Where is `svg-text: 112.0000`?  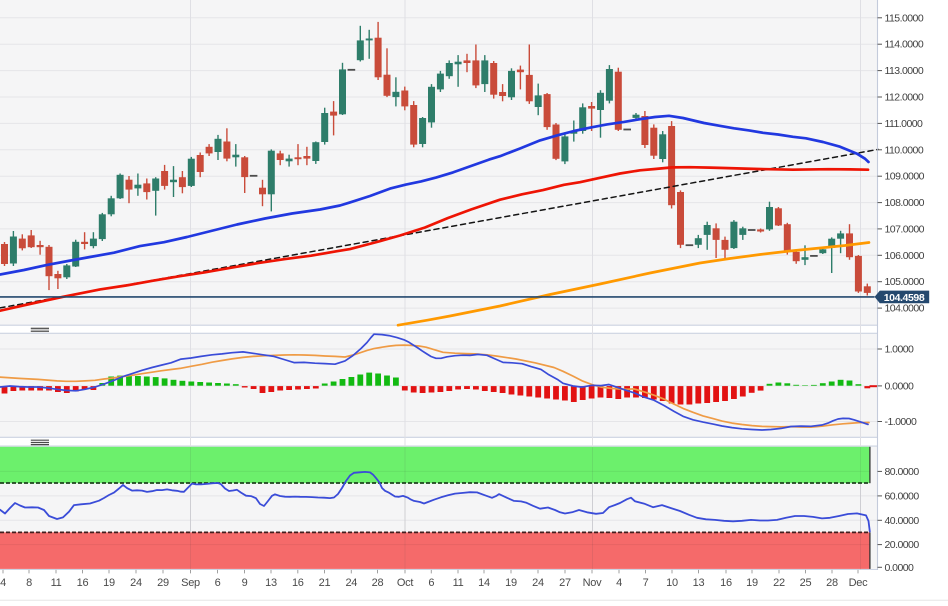 svg-text: 112.0000 is located at coordinates (904, 98).